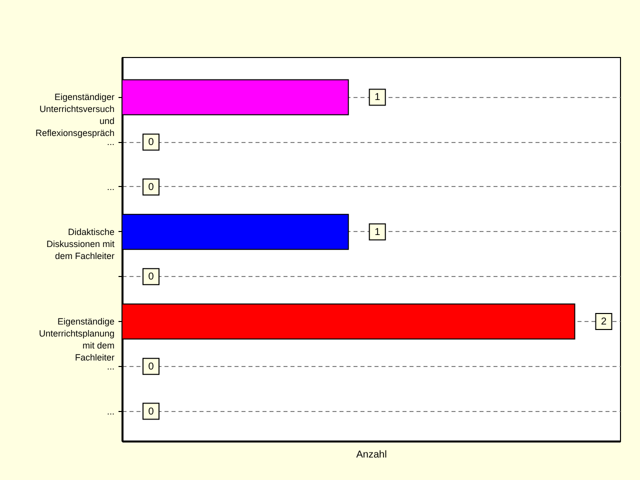 The image size is (640, 480). I want to click on y-tick-label: Eigenständige Unterrichtsplanung mit dem Fachleiter, so click(76, 339).